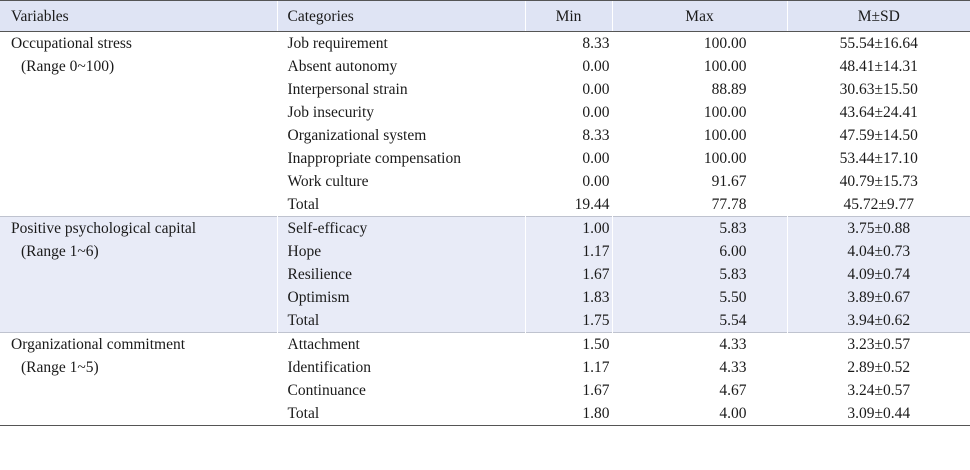 The image size is (970, 470). Describe the element at coordinates (400, 251) in the screenshot. I see `category-cell: Hope` at that location.